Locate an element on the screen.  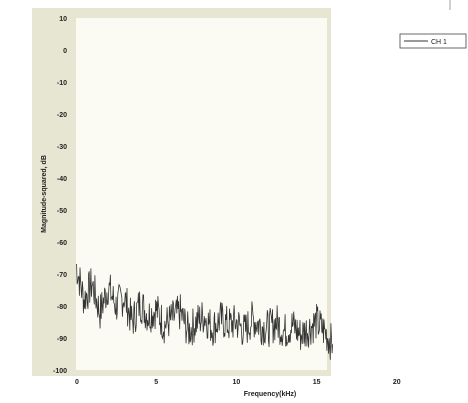
y-tick-label: -70 is located at coordinates (62, 275).